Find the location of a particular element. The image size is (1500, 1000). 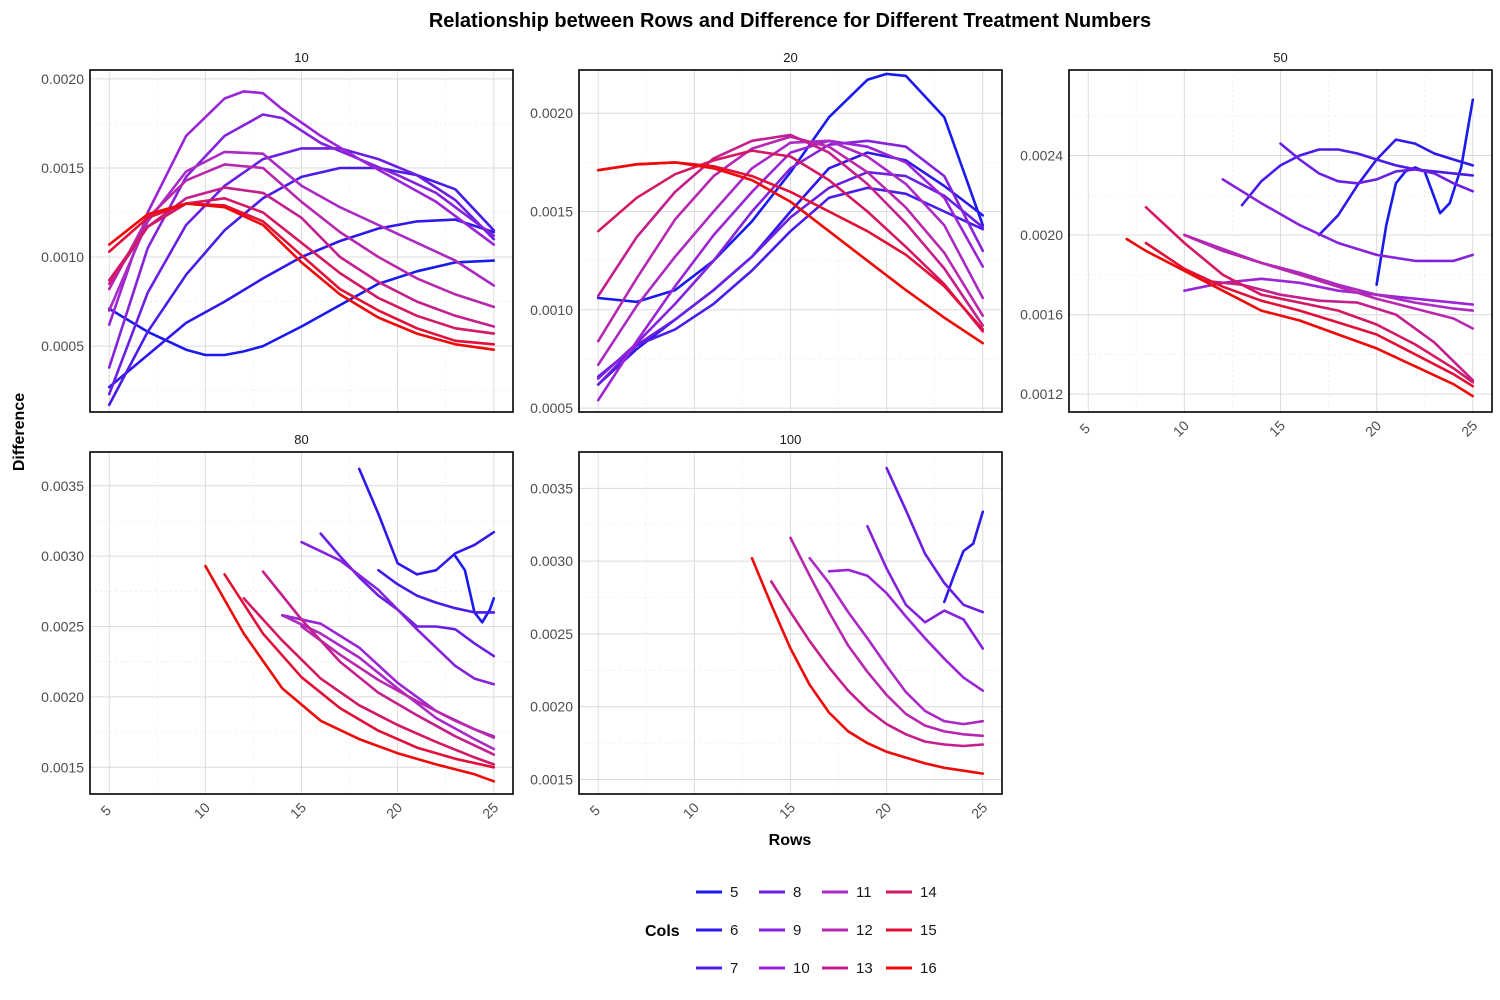

legend-label-11: 11 is located at coordinates (864, 892).